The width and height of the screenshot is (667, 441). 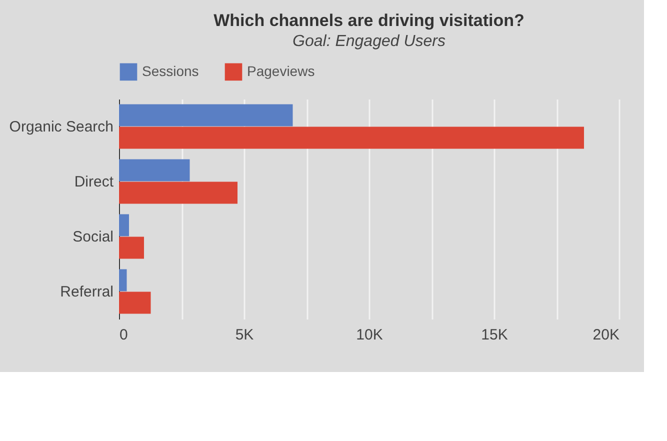 I want to click on y-tick-label: Organic Search, so click(x=61, y=127).